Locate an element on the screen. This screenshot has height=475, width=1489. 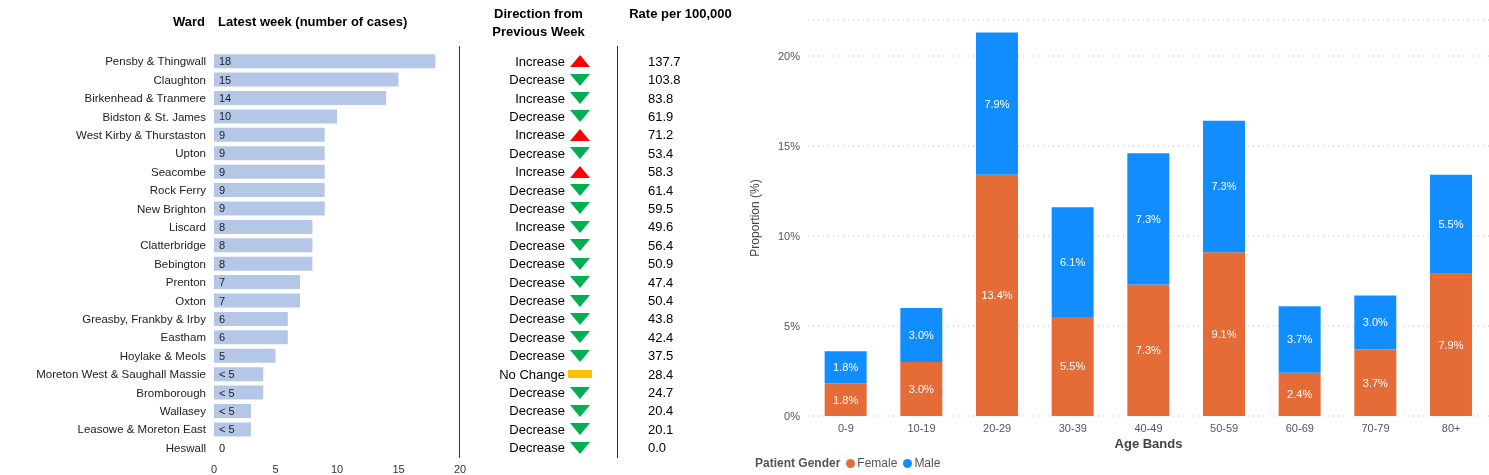
x-tick-label: 20-29 is located at coordinates (997, 427).